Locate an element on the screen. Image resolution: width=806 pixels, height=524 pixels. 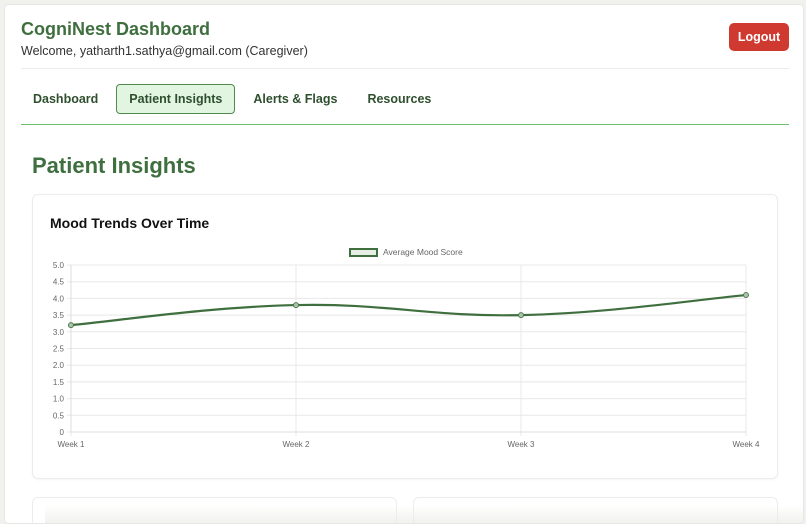
logout-button: Logout is located at coordinates (759, 37).